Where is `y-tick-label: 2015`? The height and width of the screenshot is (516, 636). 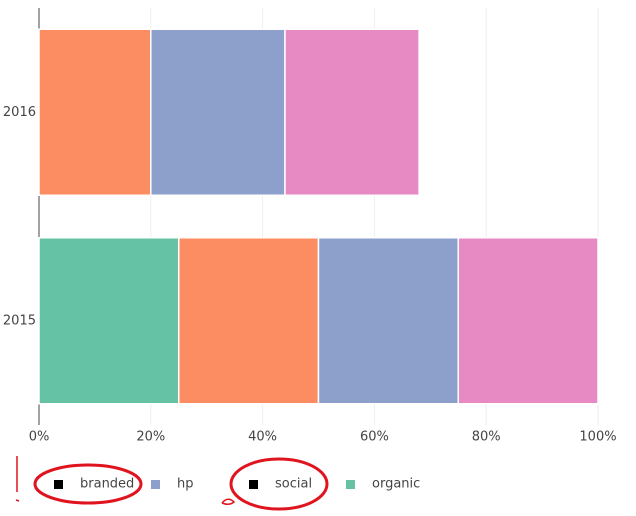
y-tick-label: 2015 is located at coordinates (19, 320).